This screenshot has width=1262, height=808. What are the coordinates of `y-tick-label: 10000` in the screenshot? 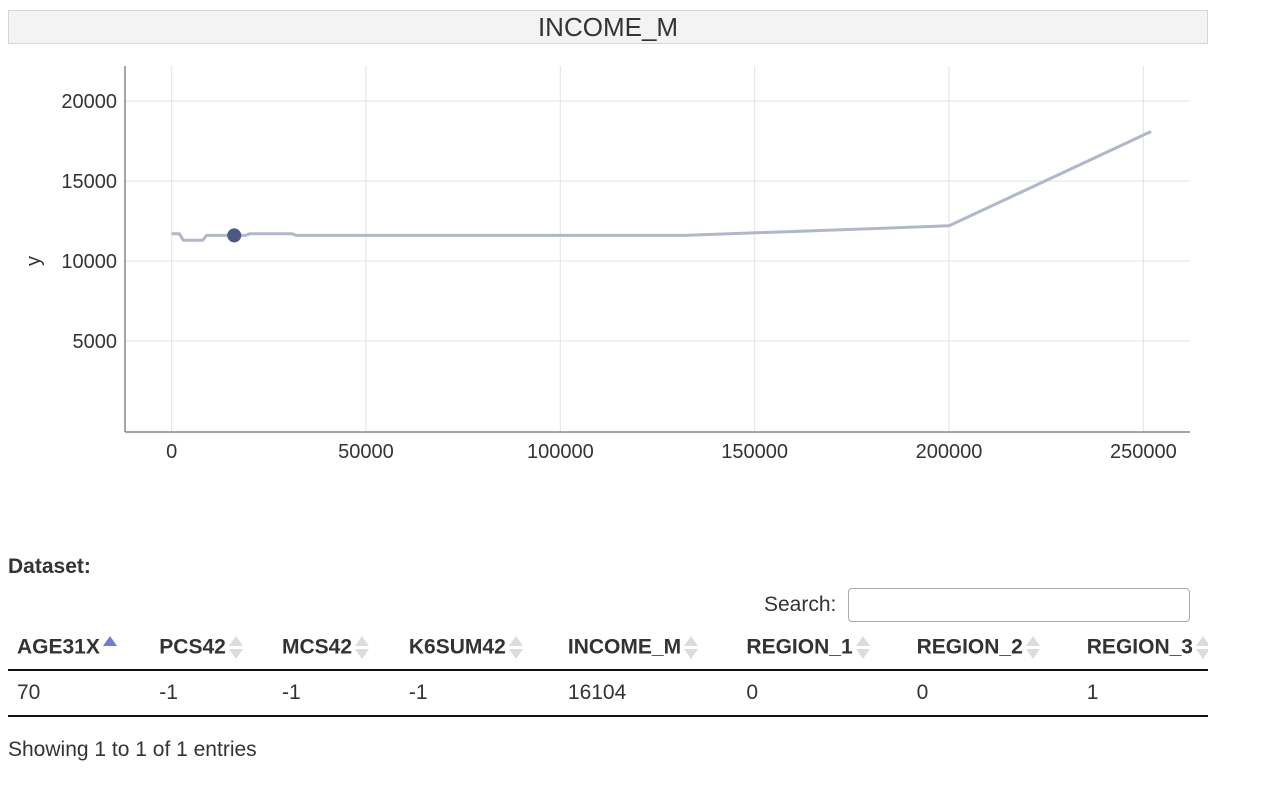 It's located at (89, 262).